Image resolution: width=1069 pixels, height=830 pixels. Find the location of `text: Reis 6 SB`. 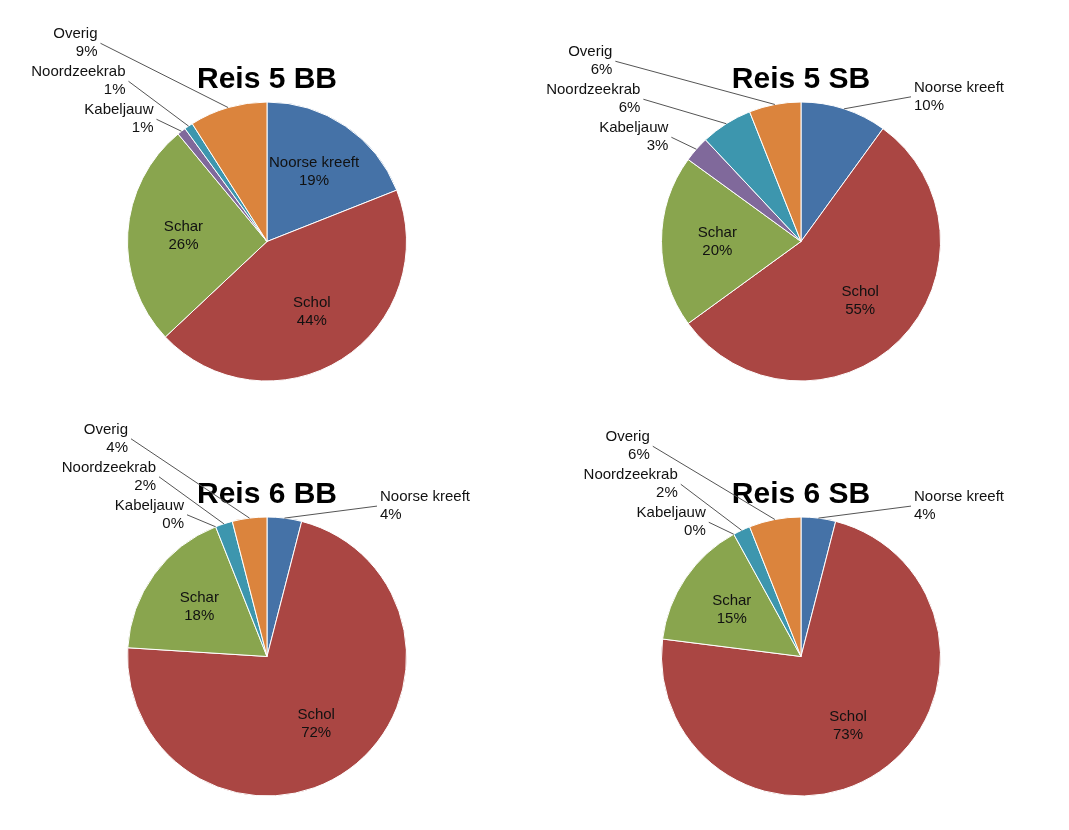

text: Reis 6 SB is located at coordinates (801, 493).